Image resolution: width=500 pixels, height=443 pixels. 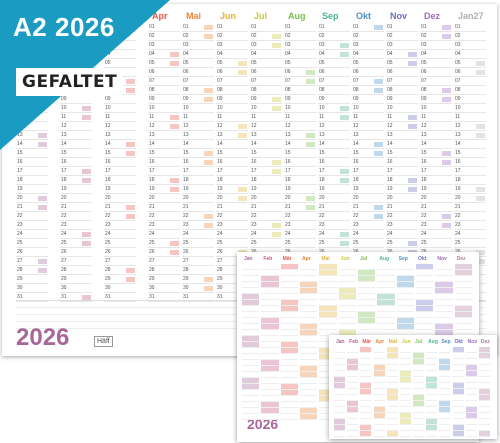 What do you see at coordinates (368, 109) in the screenshot?
I see `day-row: 10` at bounding box center [368, 109].